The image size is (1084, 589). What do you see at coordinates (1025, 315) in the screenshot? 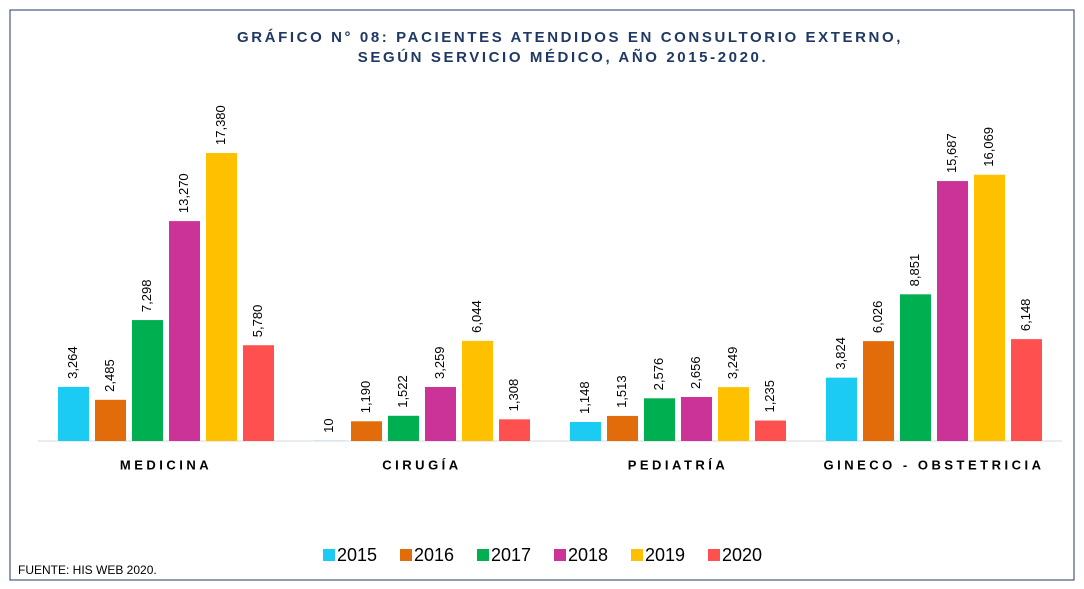
I see `value-label: 6,148` at bounding box center [1025, 315].